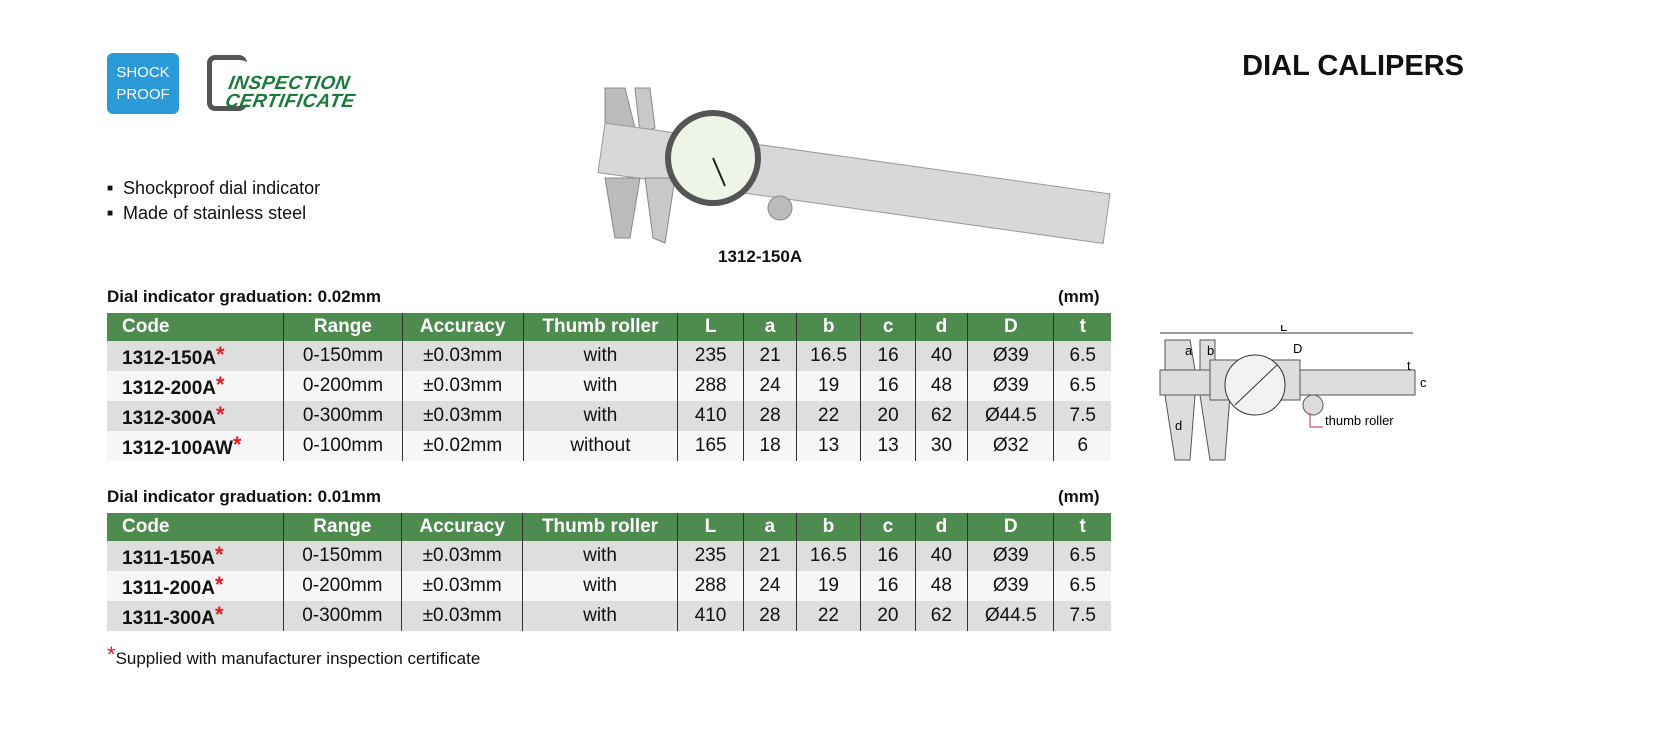  I want to click on table-cell: ±0.02mm, so click(462, 446).